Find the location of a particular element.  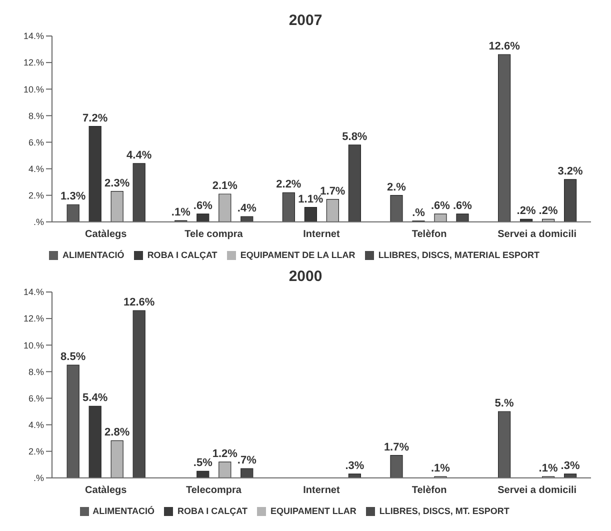

data-label: 2.8% is located at coordinates (117, 432).